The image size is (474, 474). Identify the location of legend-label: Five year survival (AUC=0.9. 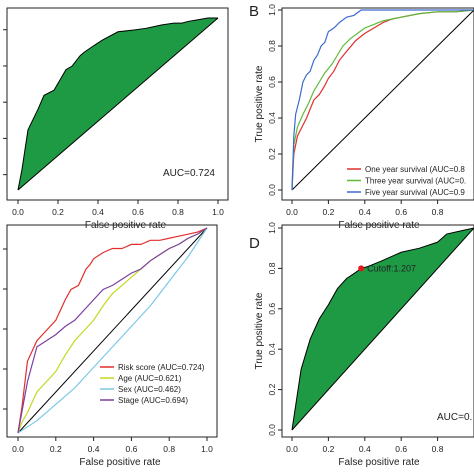
(415, 192).